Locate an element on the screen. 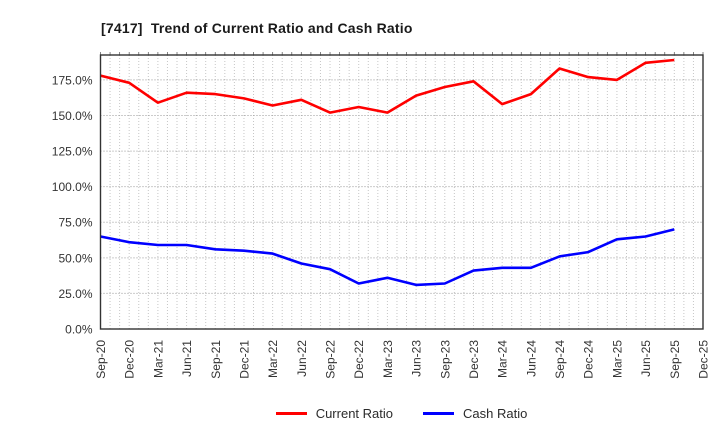 The image size is (720, 440). x-tick-label: Sep-21 is located at coordinates (216, 359).